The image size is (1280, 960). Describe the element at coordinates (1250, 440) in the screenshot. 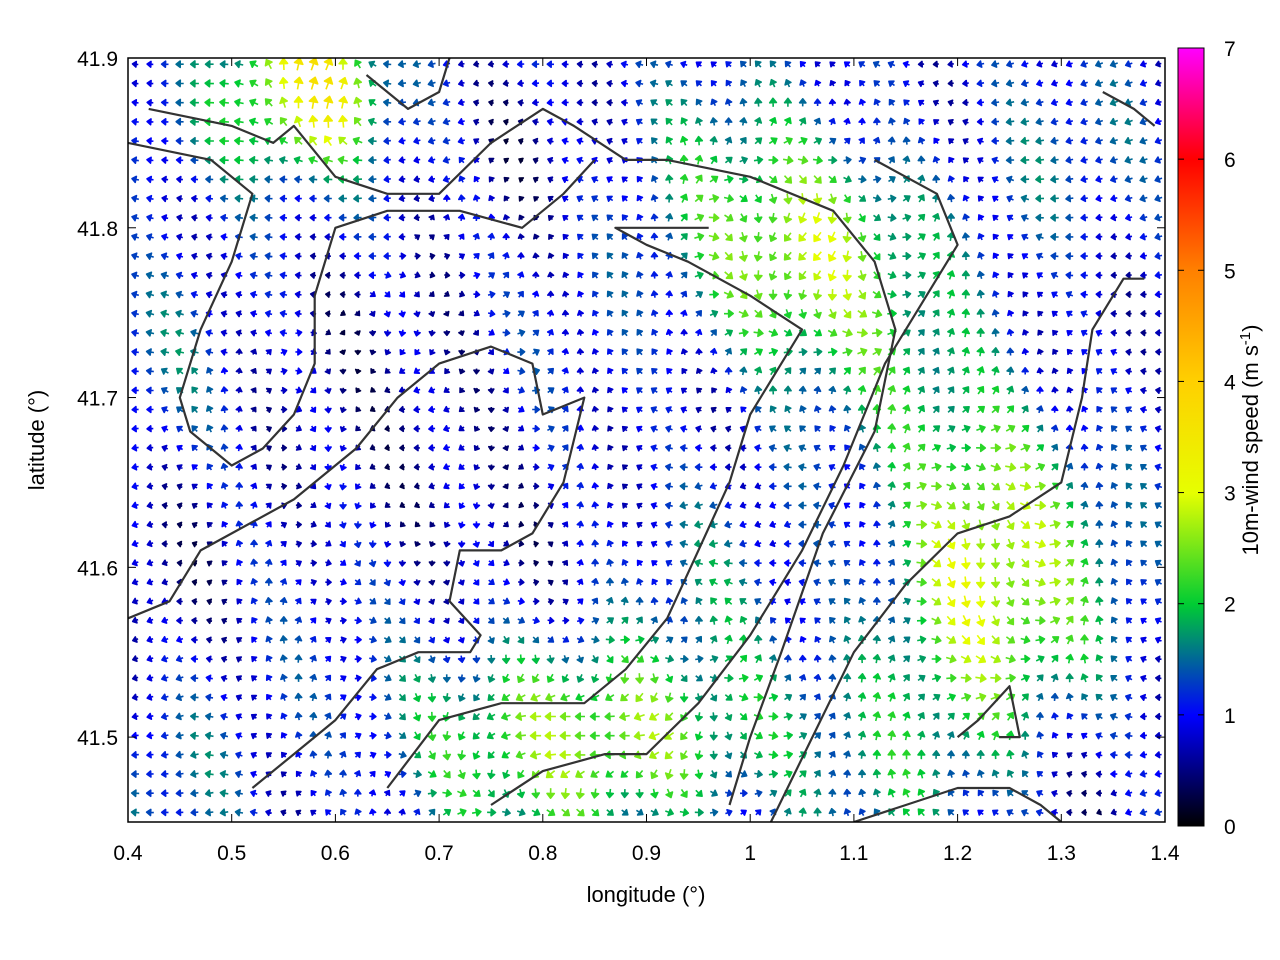

I see `colorbar-label: 10m-wind speed (m s-1)` at that location.